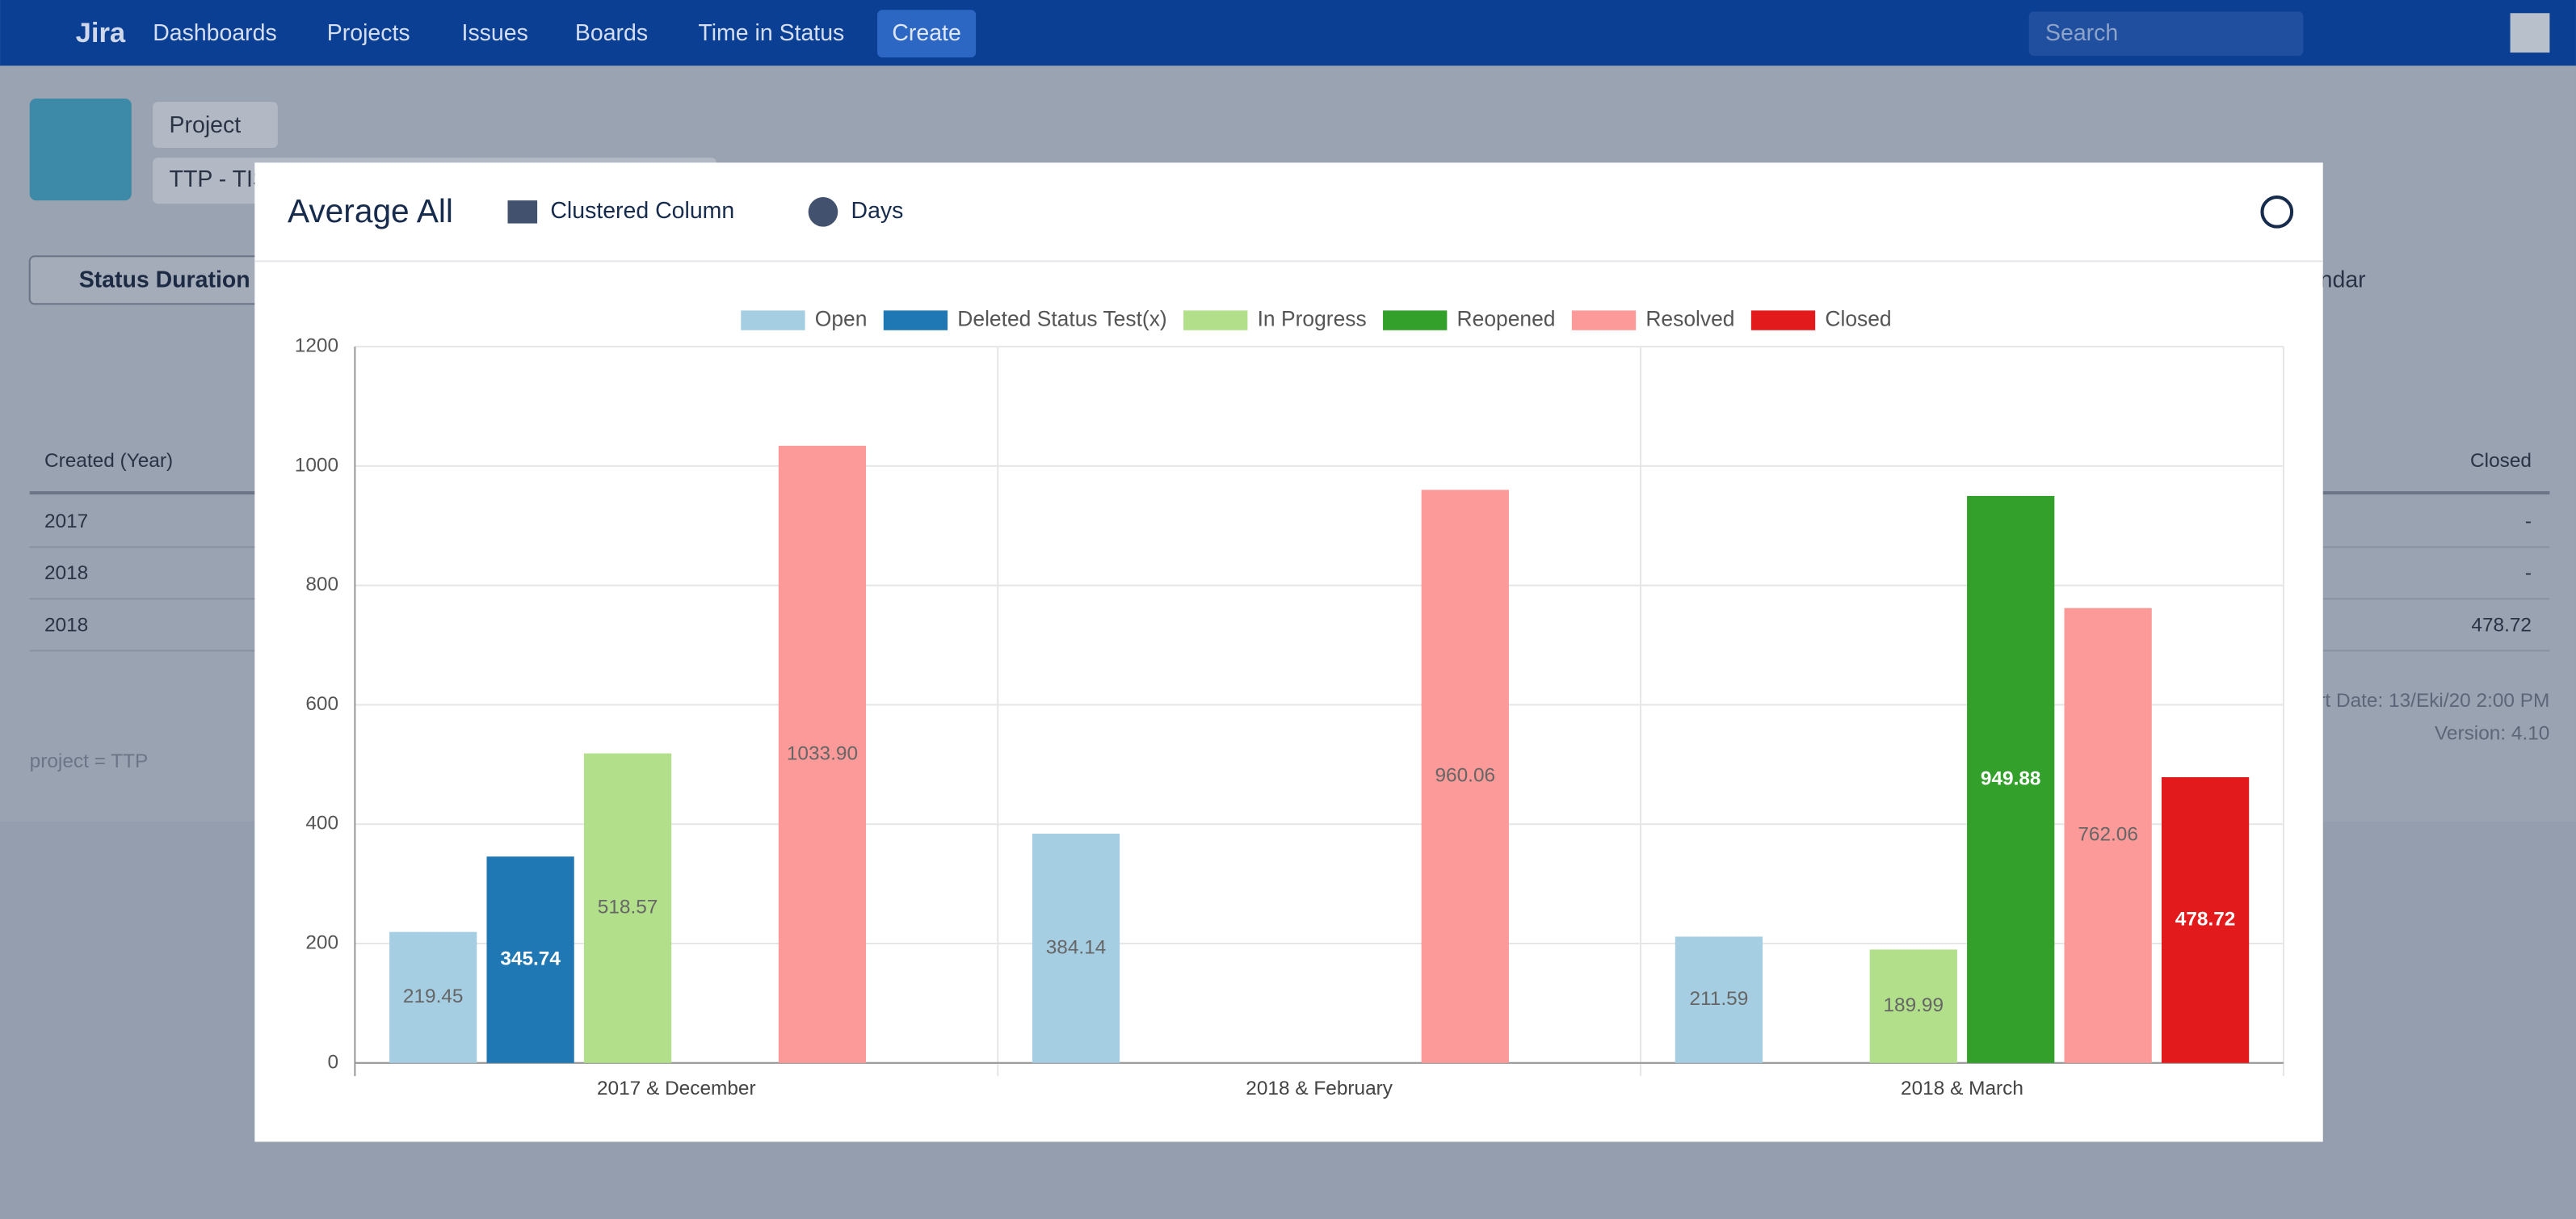  What do you see at coordinates (1313, 319) in the screenshot?
I see `legend-label: In Progress` at bounding box center [1313, 319].